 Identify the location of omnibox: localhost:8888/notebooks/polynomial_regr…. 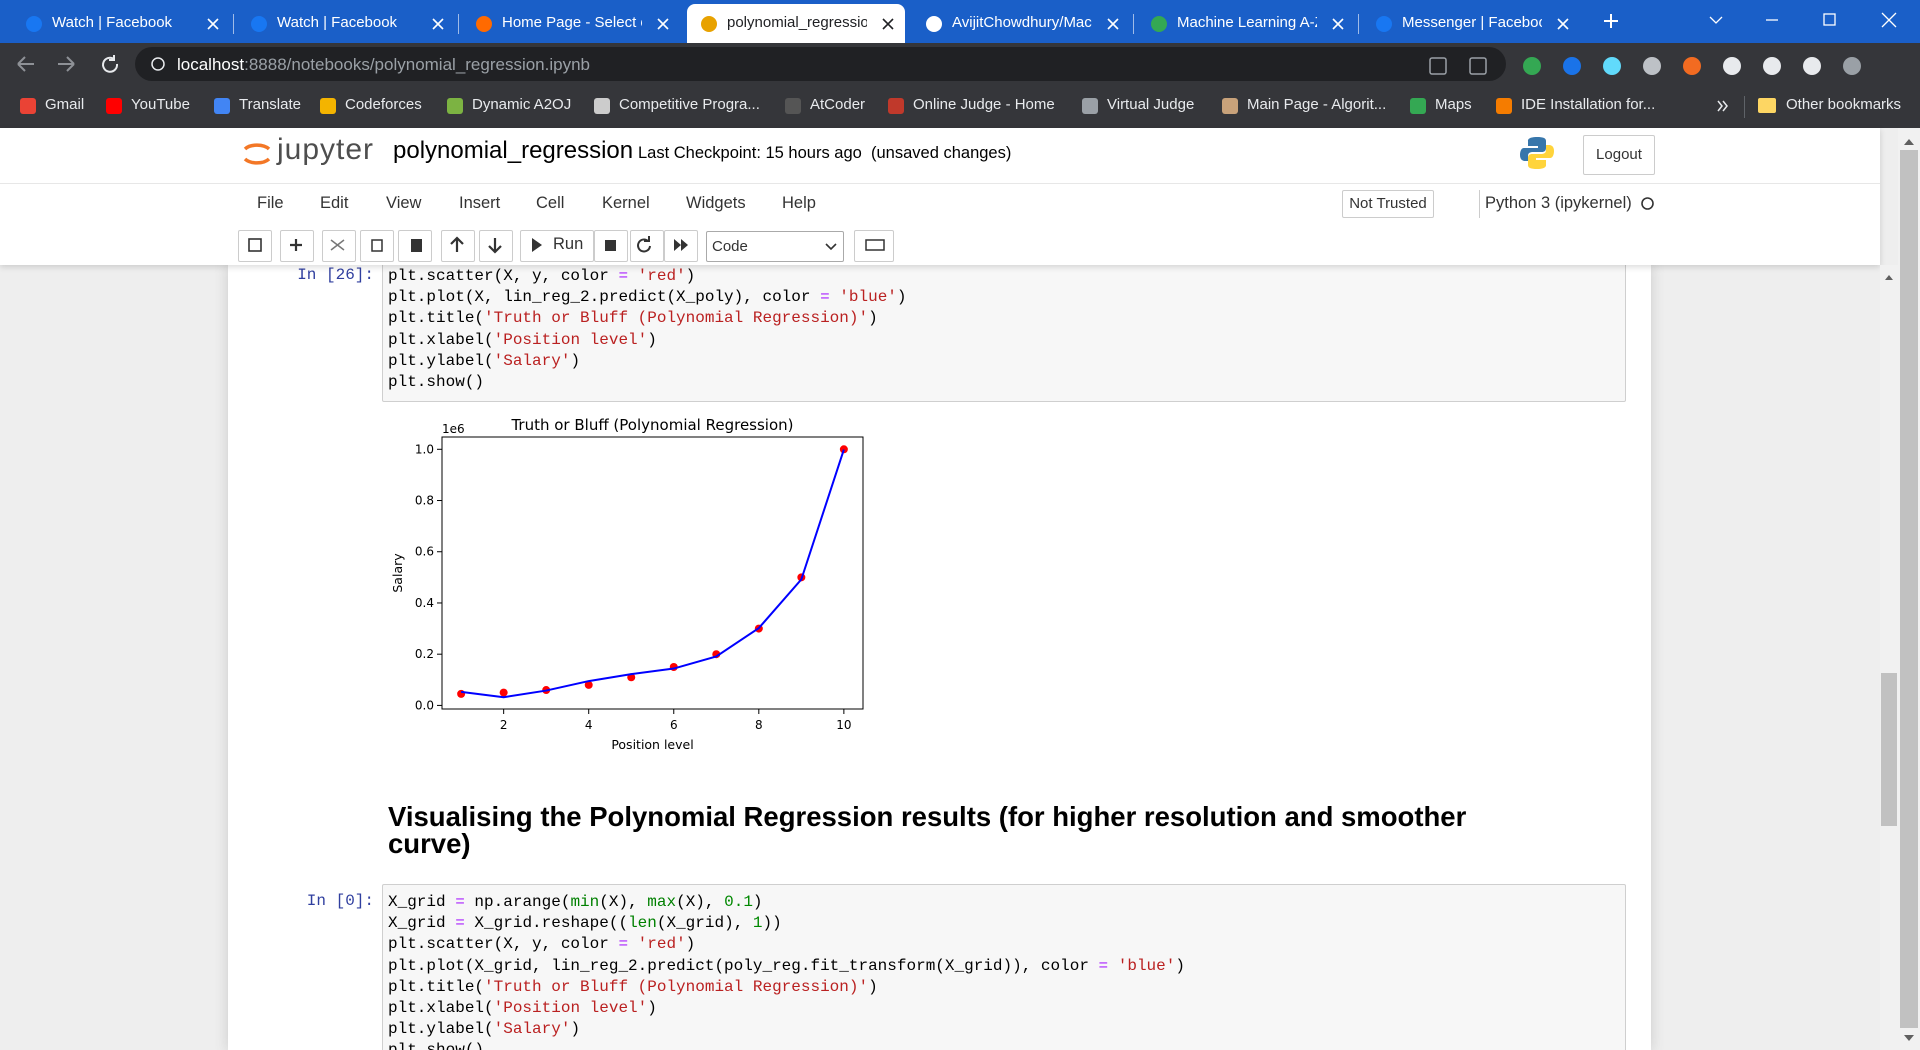
(820, 64).